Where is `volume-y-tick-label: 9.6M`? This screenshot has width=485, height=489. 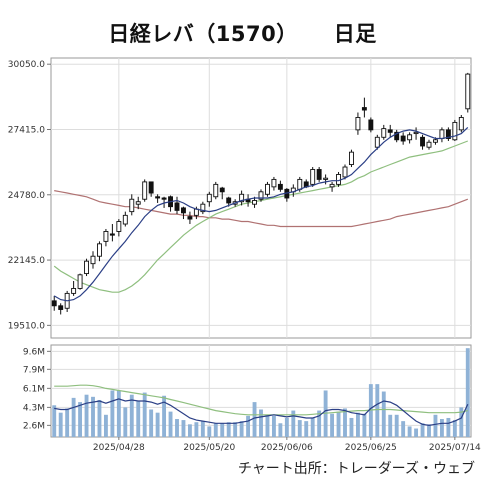 volume-y-tick-label: 9.6M is located at coordinates (34, 352).